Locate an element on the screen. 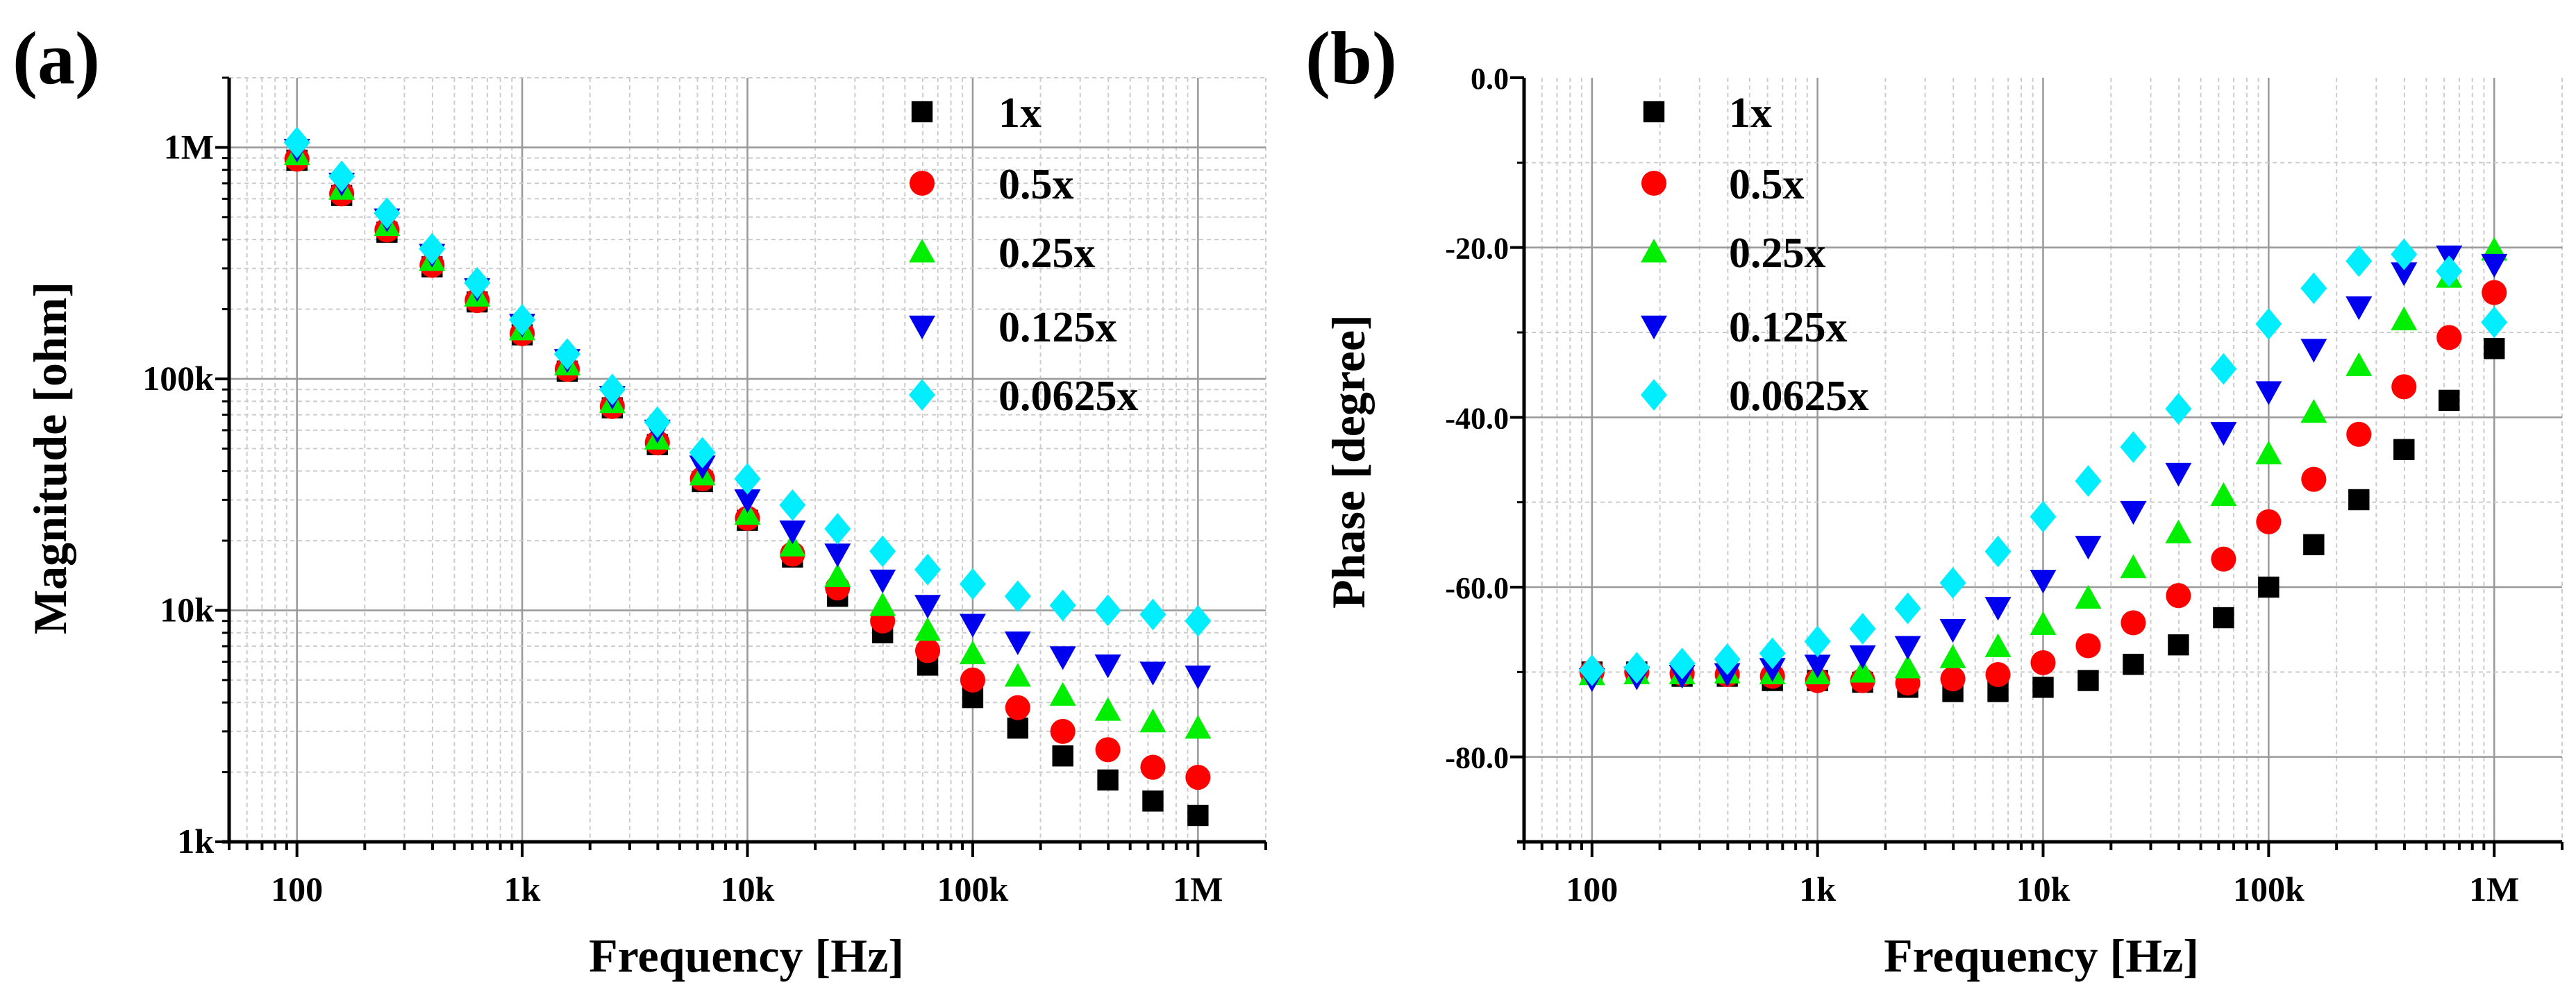 The width and height of the screenshot is (2576, 1007). x-tick-label: 1k is located at coordinates (522, 889).